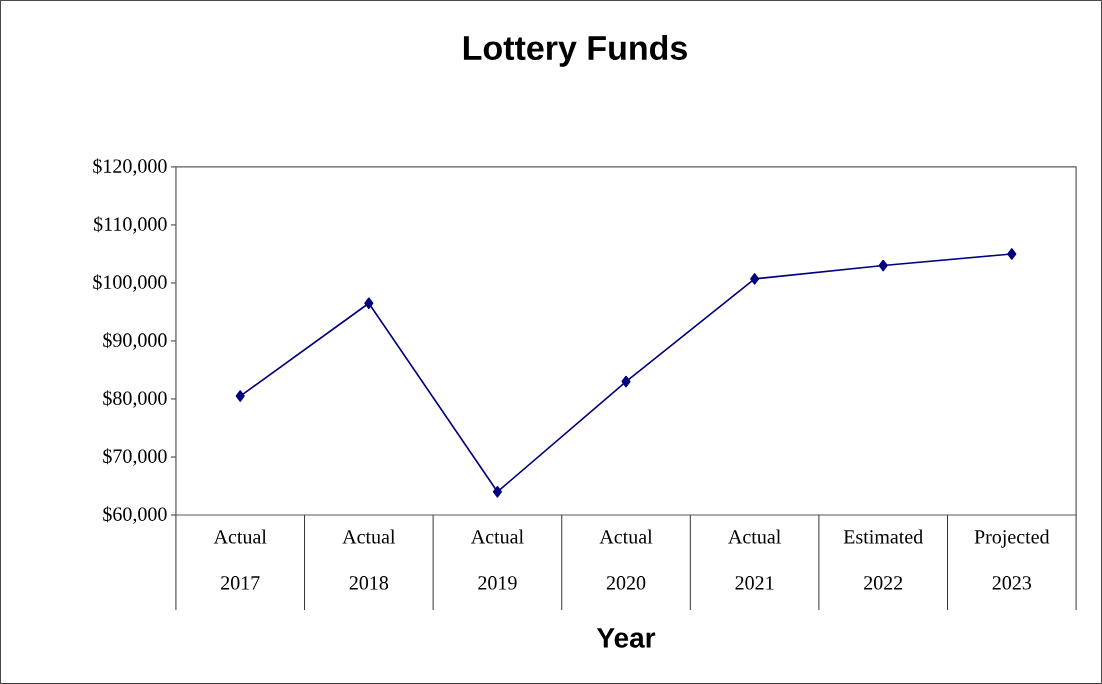 Image resolution: width=1102 pixels, height=684 pixels. Describe the element at coordinates (626, 559) in the screenshot. I see `category-label: Actual 2020` at that location.